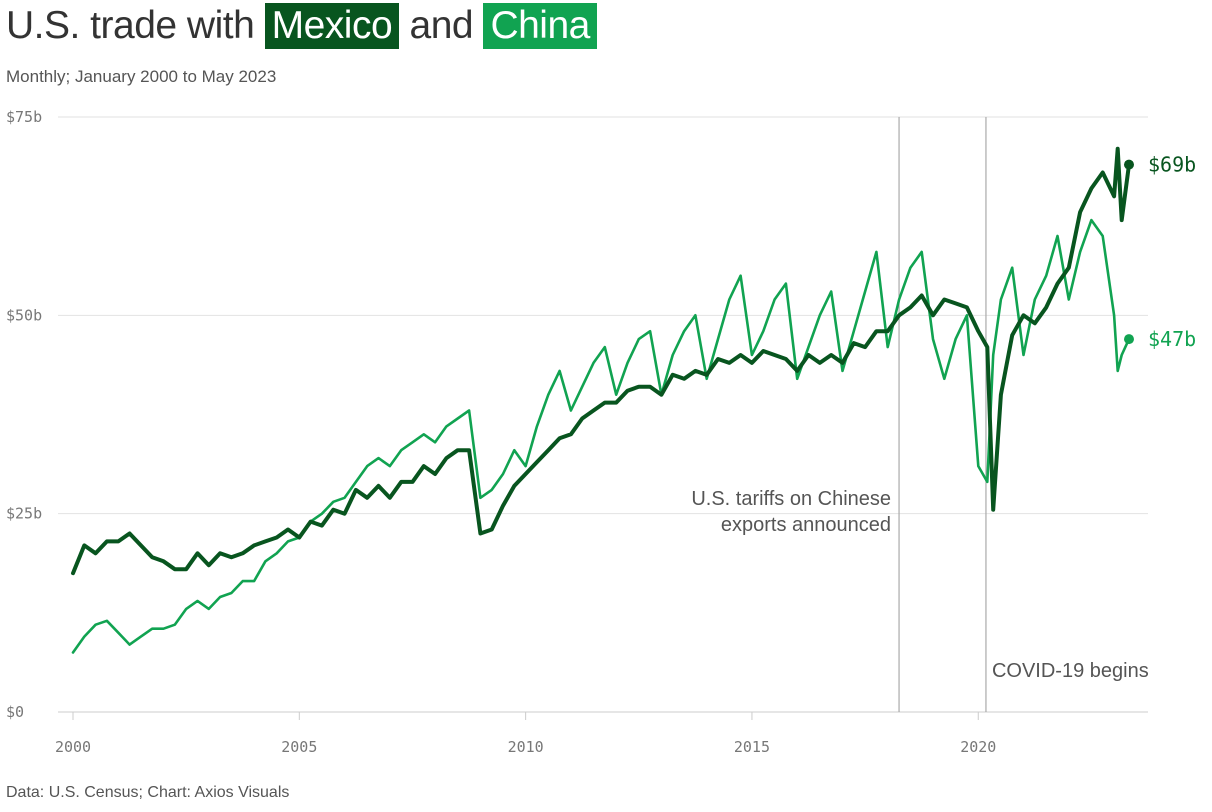  I want to click on series-end-label-china: $47b, so click(1172, 339).